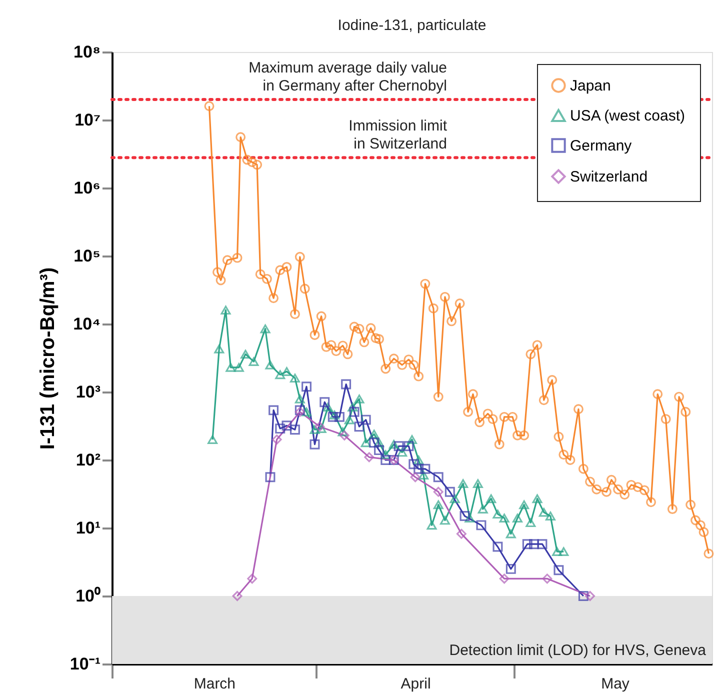  Describe the element at coordinates (87, 120) in the screenshot. I see `y-tick-label: 10⁷` at that location.